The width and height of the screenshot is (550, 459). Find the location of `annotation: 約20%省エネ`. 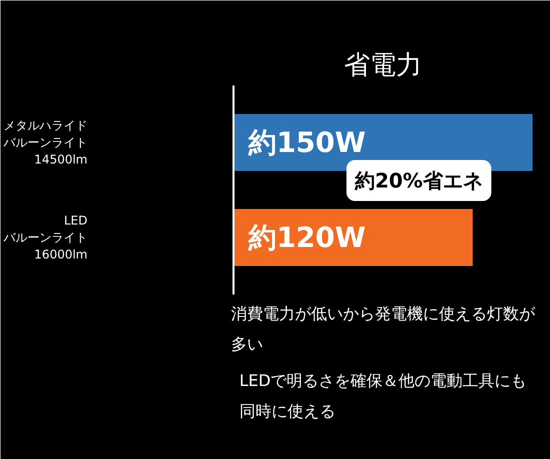

annotation: 約20%省エネ is located at coordinates (418, 180).